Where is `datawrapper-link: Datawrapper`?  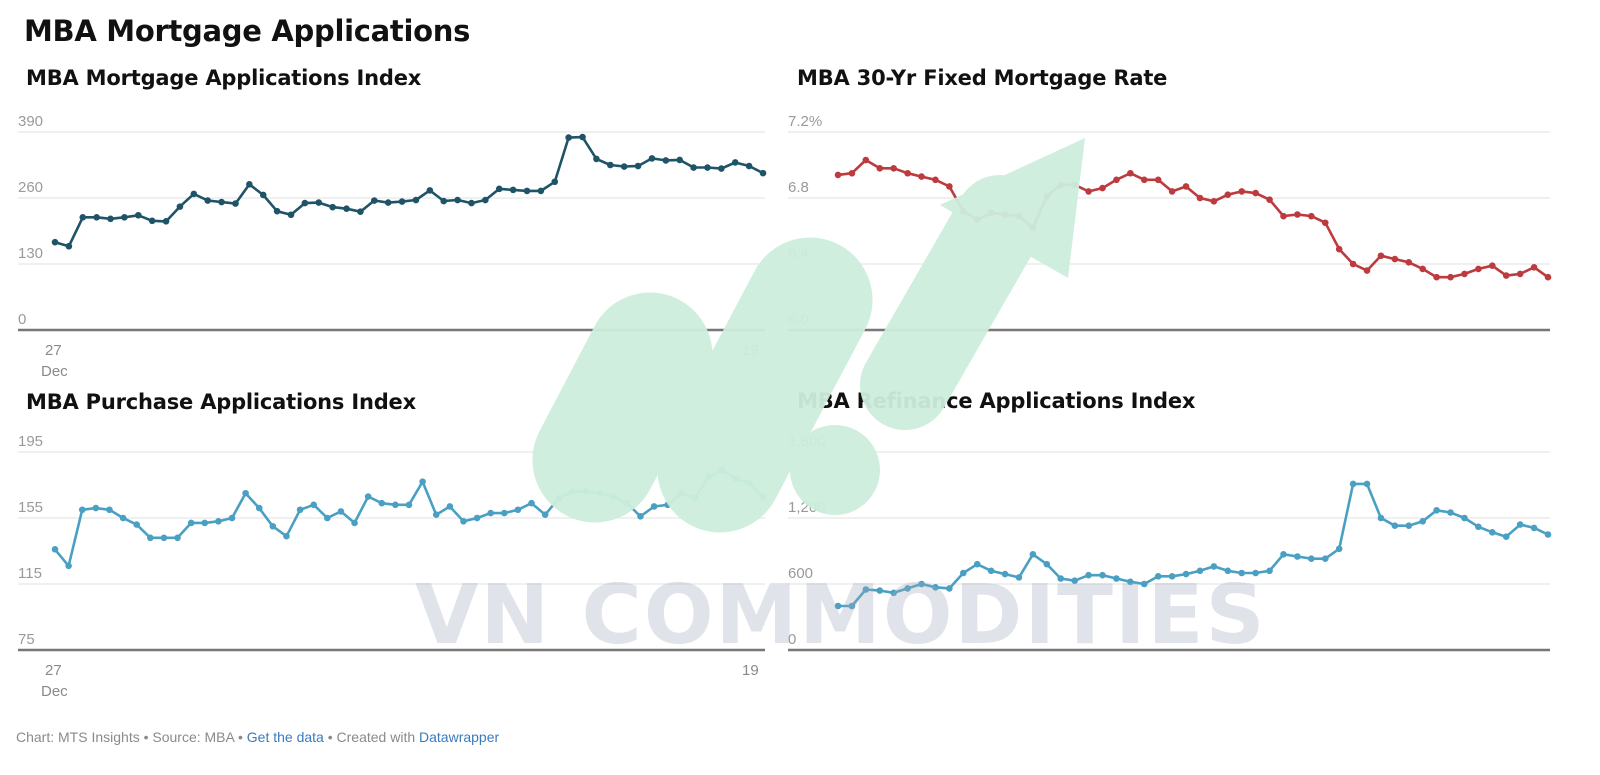
datawrapper-link: Datawrapper is located at coordinates (459, 737).